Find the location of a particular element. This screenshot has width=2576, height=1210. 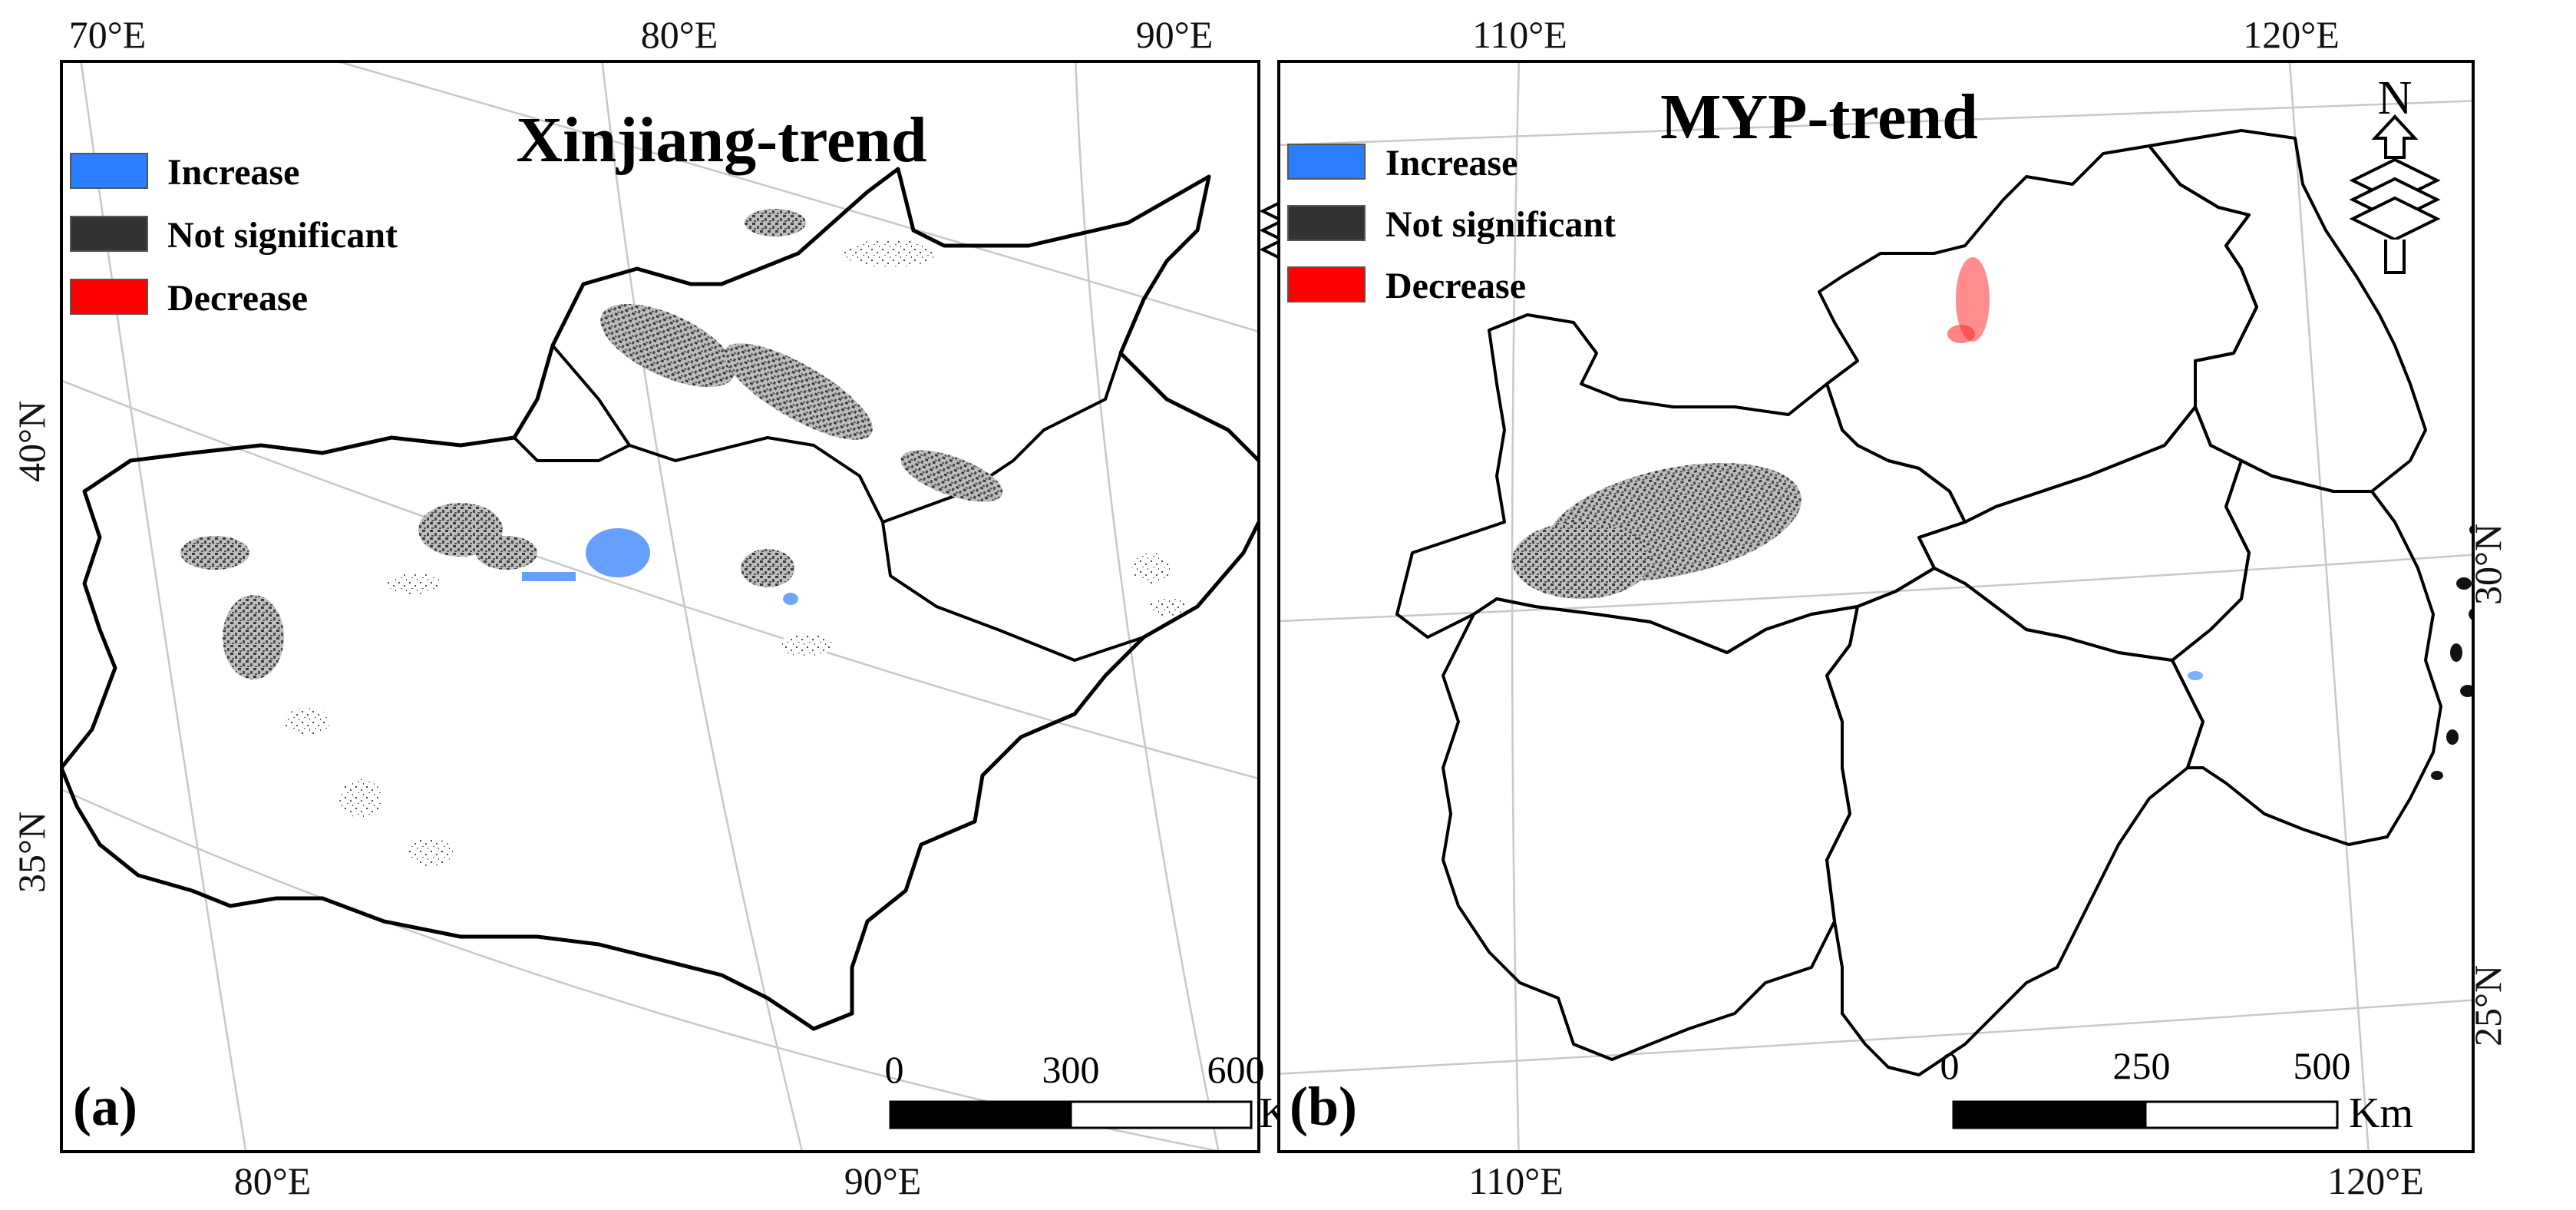

panel-b-tag: (b) is located at coordinates (1323, 1106).